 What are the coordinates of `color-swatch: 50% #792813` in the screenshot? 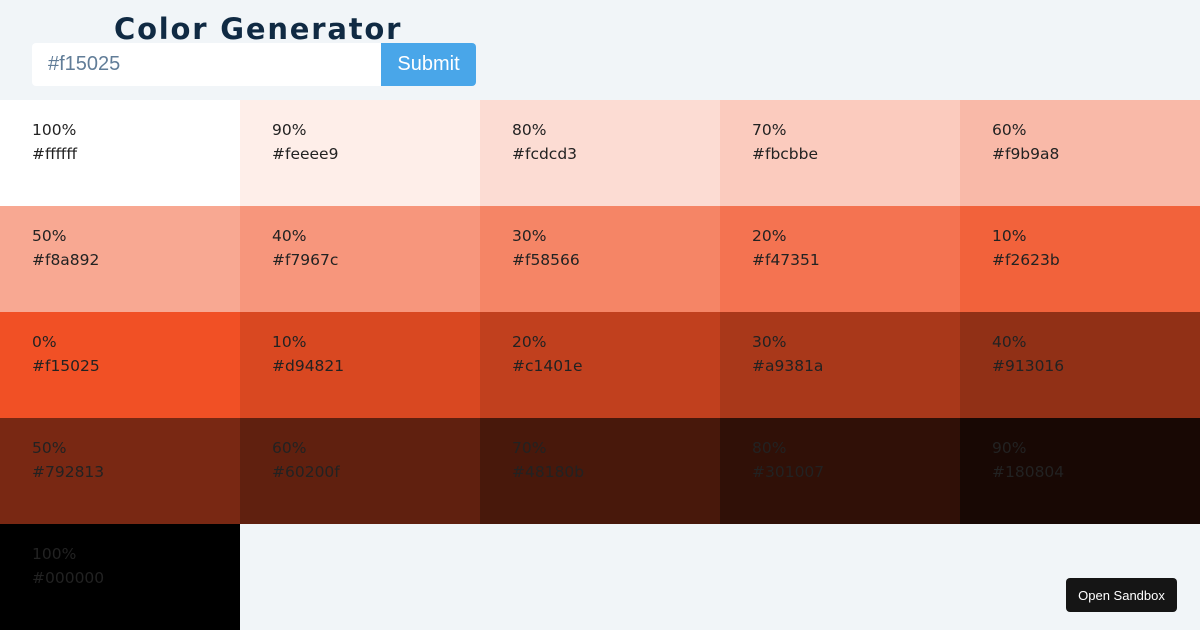 It's located at (120, 471).